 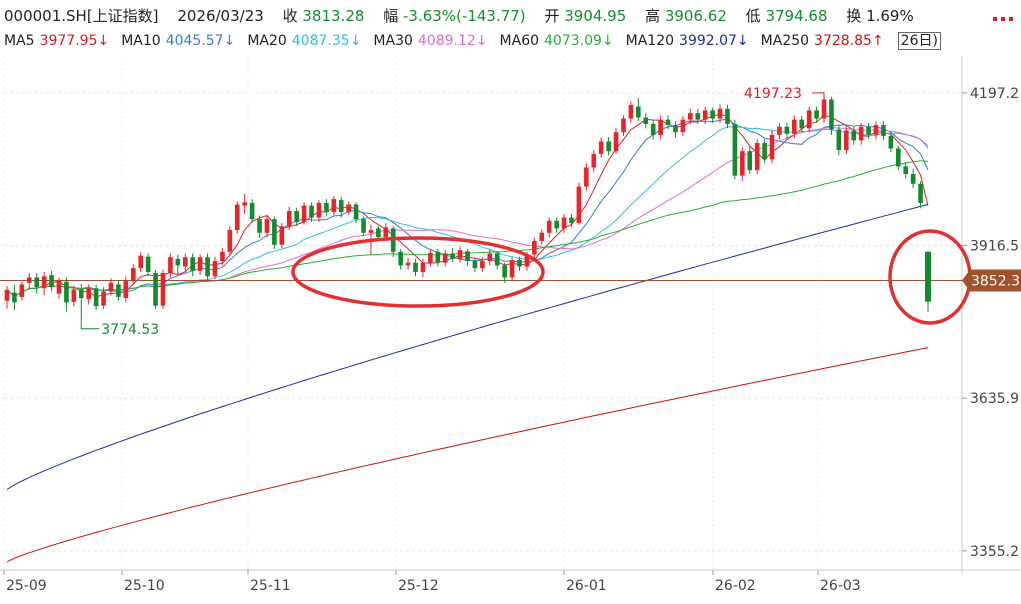 What do you see at coordinates (919, 41) in the screenshot?
I see `period-selector: 26日)` at bounding box center [919, 41].